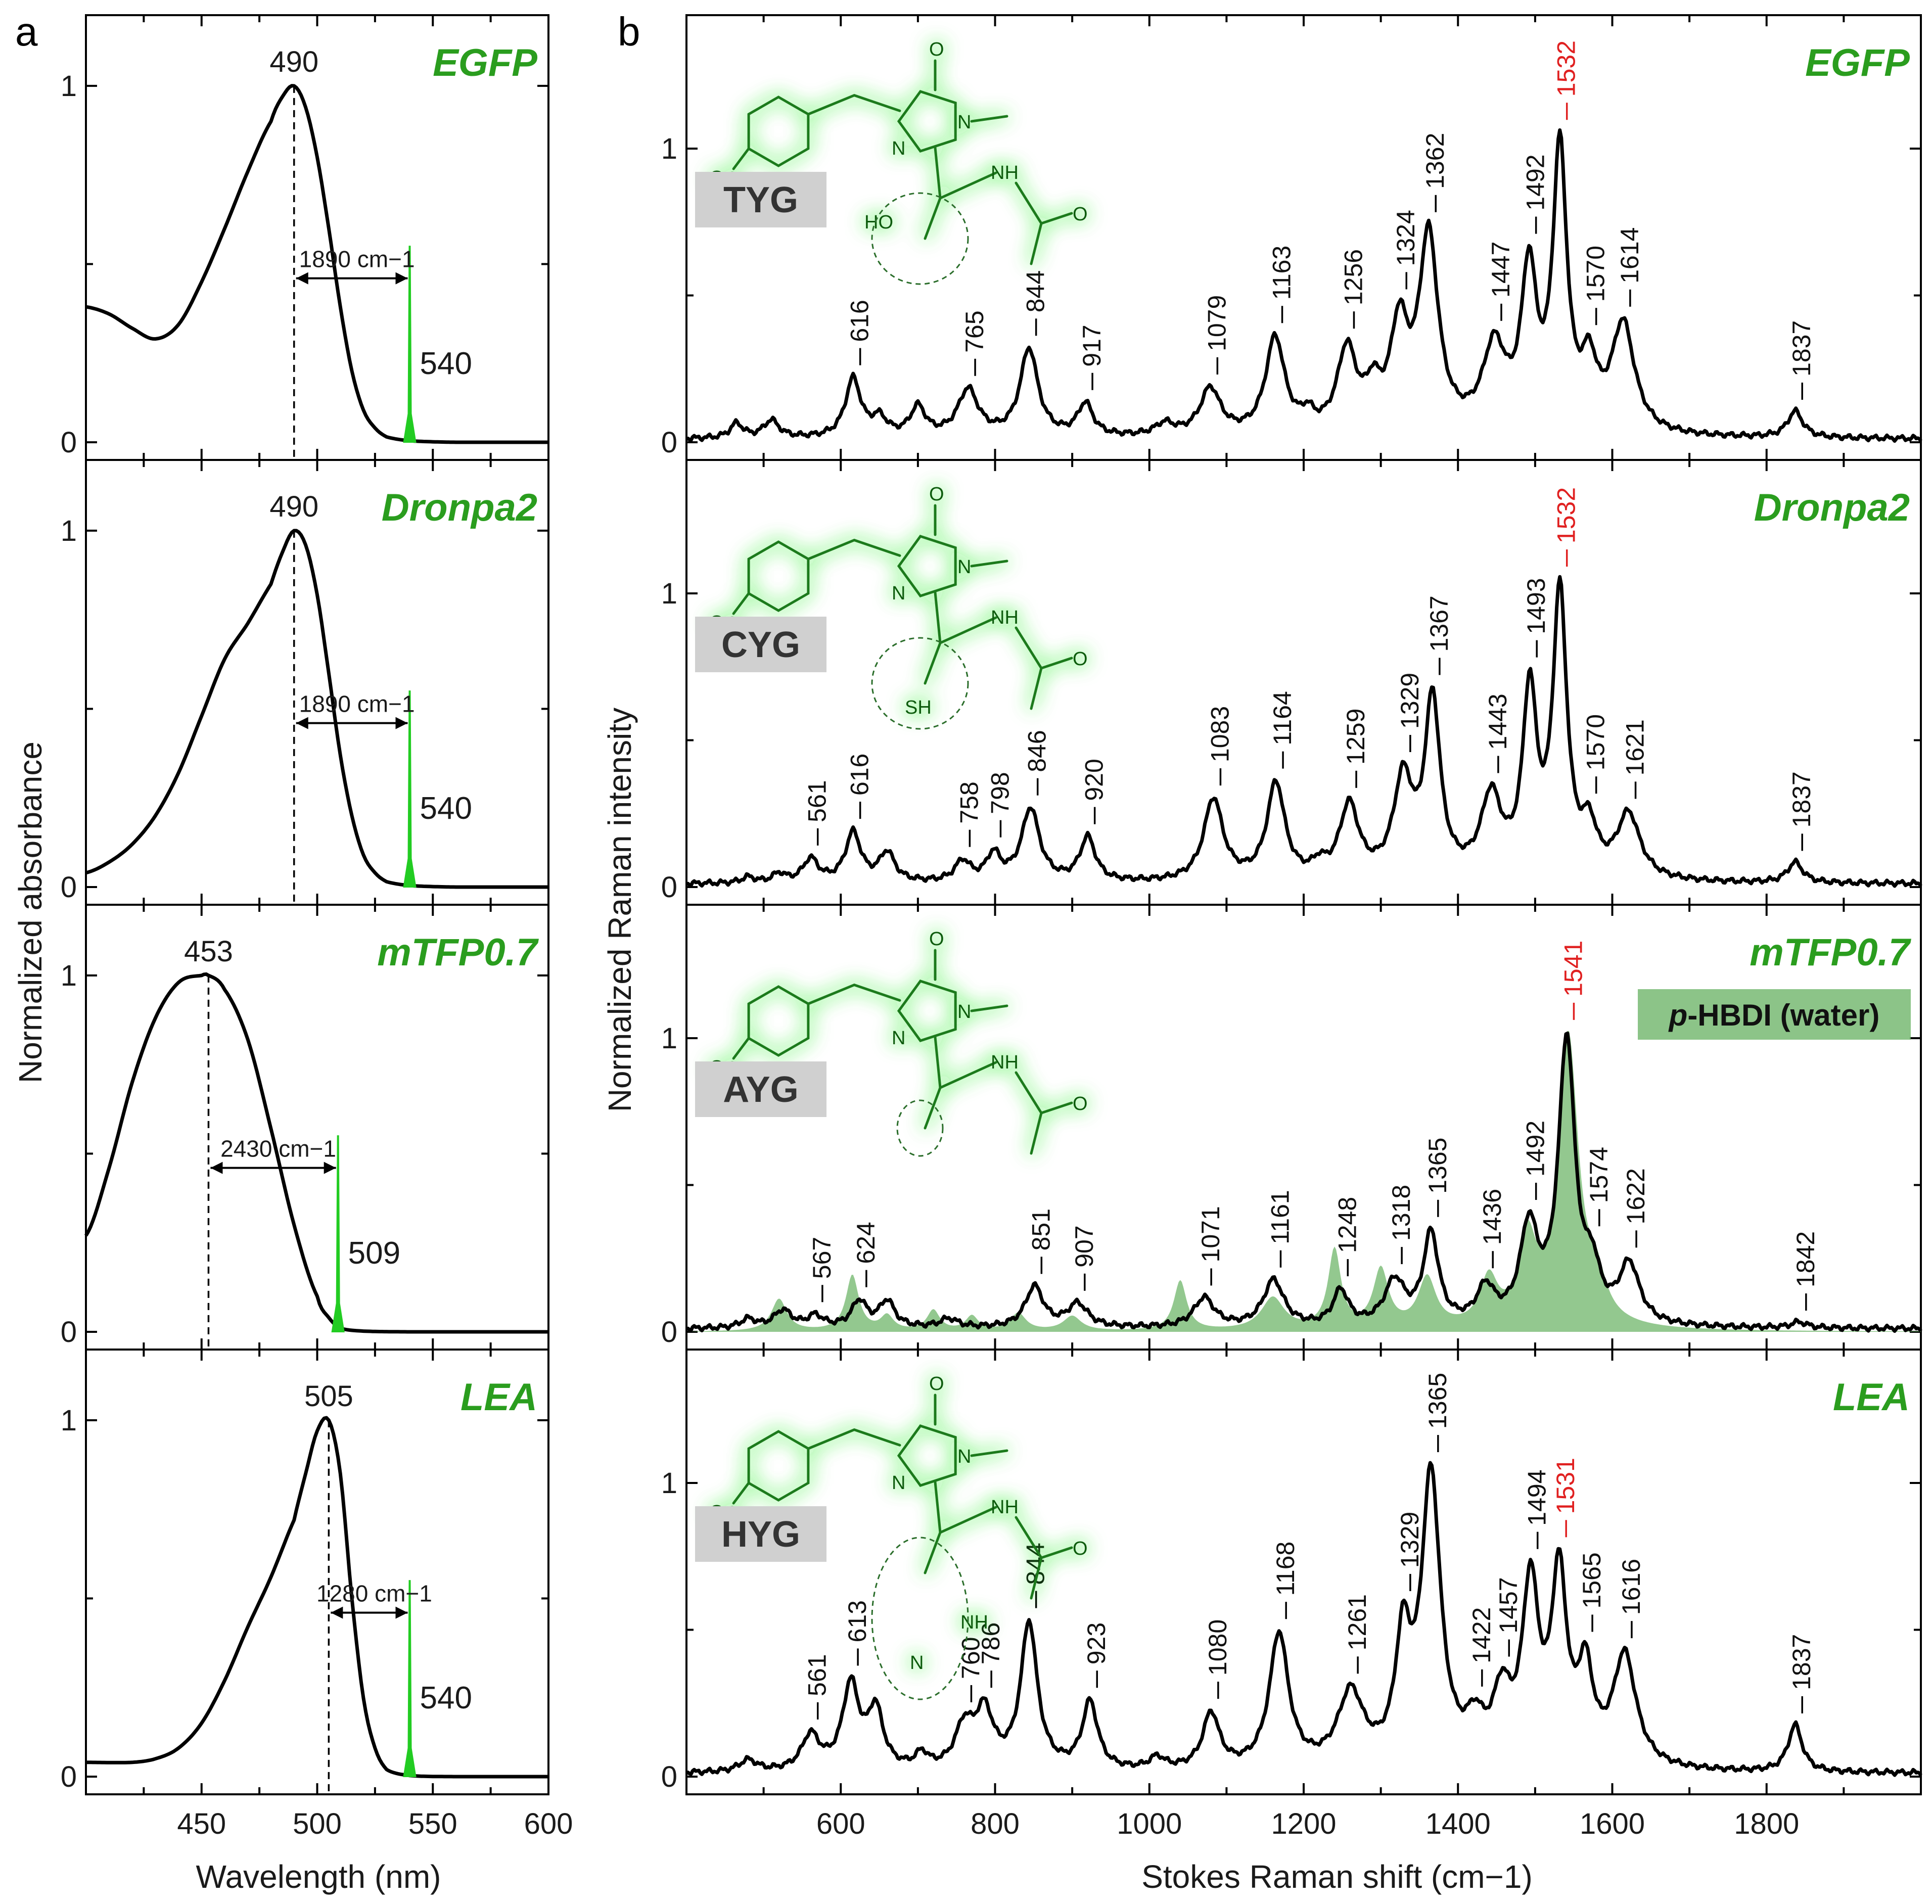  I want to click on laser-wavelength-label: 509, so click(374, 1253).